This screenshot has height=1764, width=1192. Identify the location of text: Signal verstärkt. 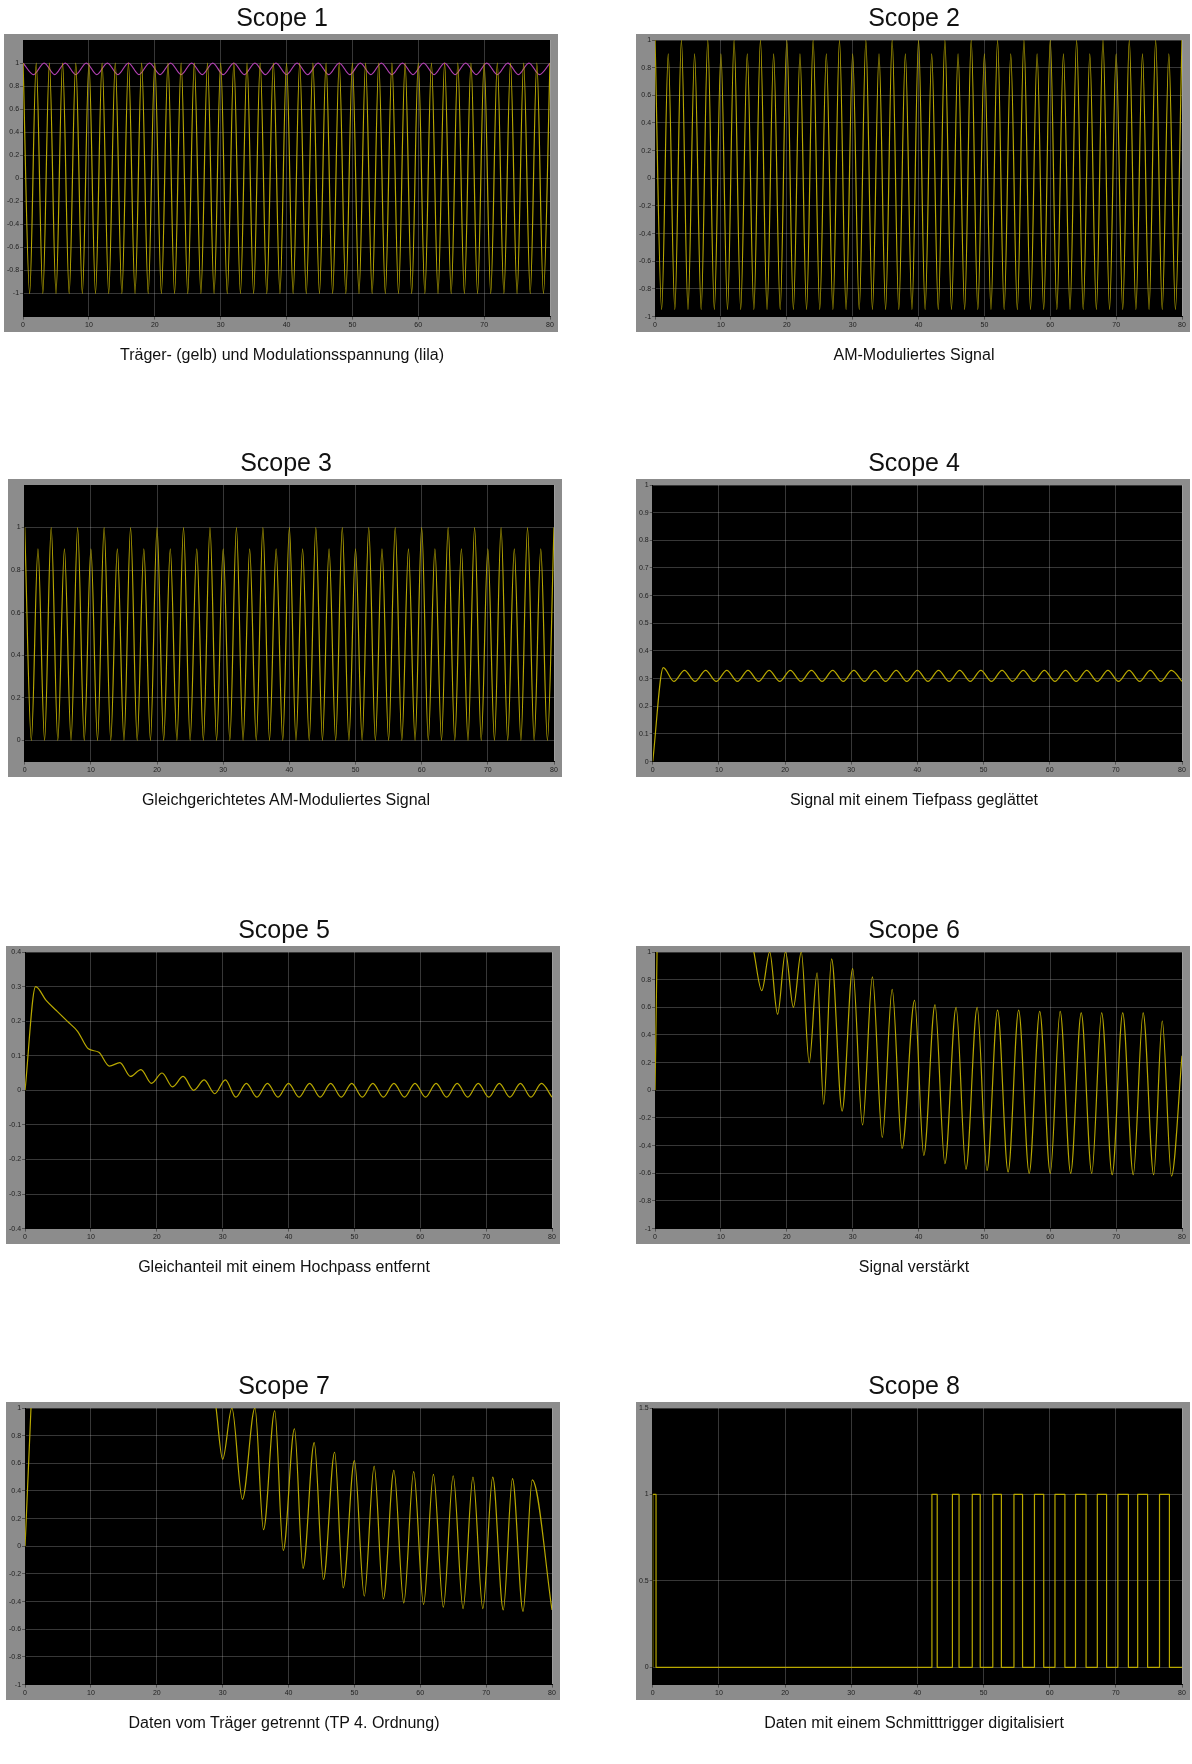
(914, 1267).